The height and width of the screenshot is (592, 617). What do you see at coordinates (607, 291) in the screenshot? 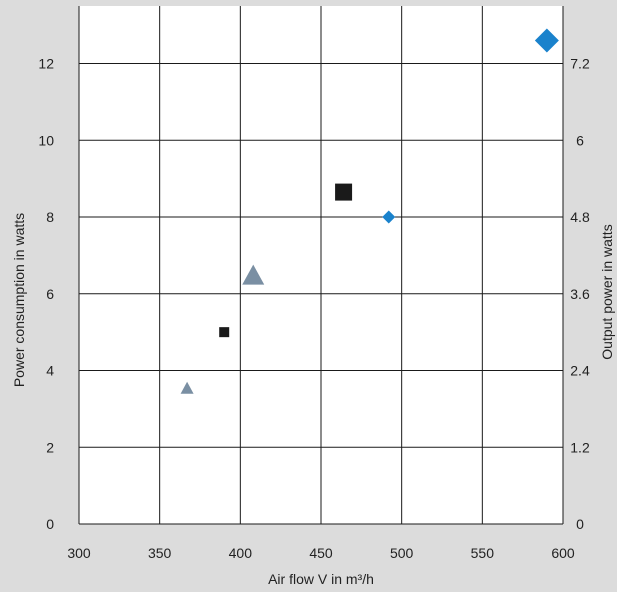
I see `y-axis-right-title: Output power in watts` at bounding box center [607, 291].